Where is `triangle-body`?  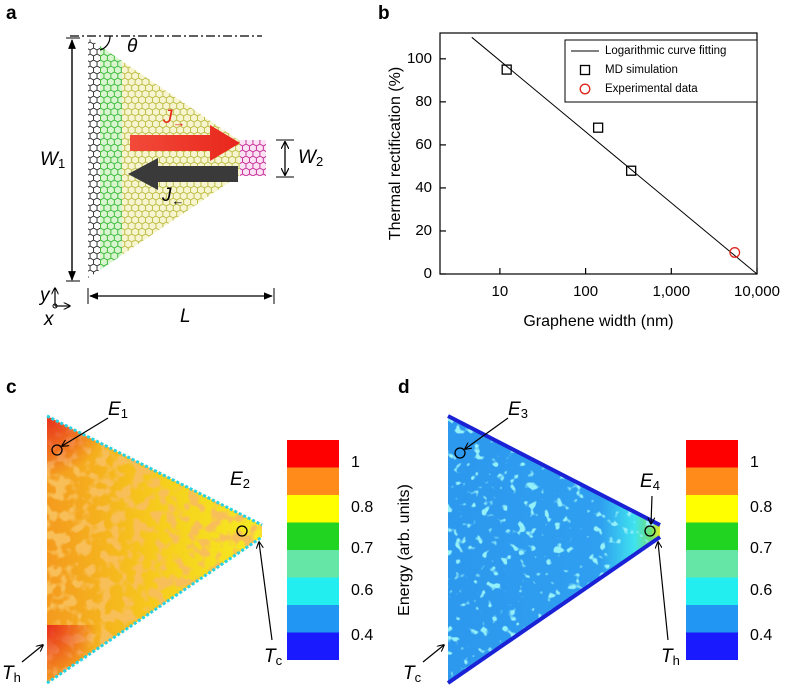
triangle-body is located at coordinates (181, 158).